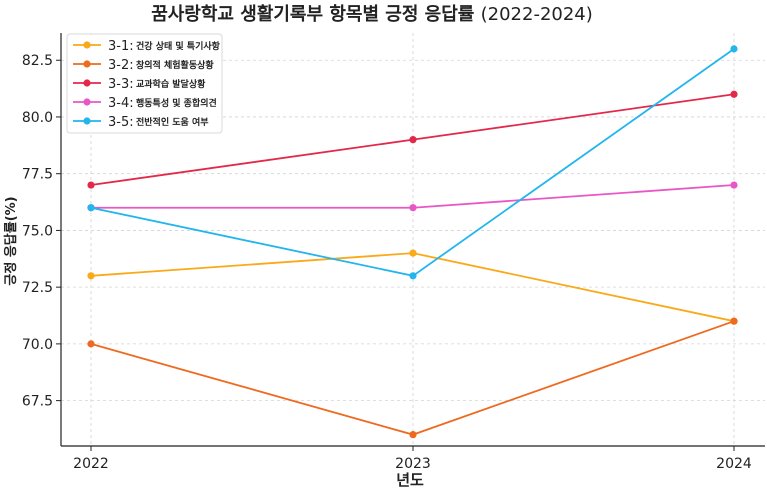 The height and width of the screenshot is (495, 767). I want to click on y-tick-label: 72.5, so click(37, 288).